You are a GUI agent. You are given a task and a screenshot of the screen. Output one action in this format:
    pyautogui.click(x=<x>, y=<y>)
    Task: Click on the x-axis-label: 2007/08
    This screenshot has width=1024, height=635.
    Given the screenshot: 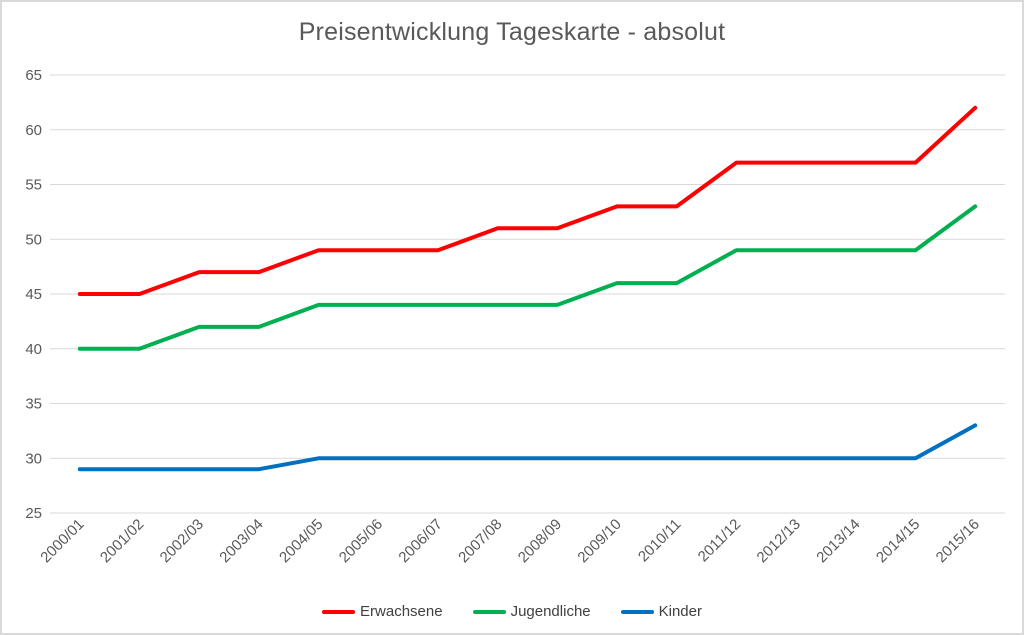 What is the action you would take?
    pyautogui.click(x=480, y=541)
    